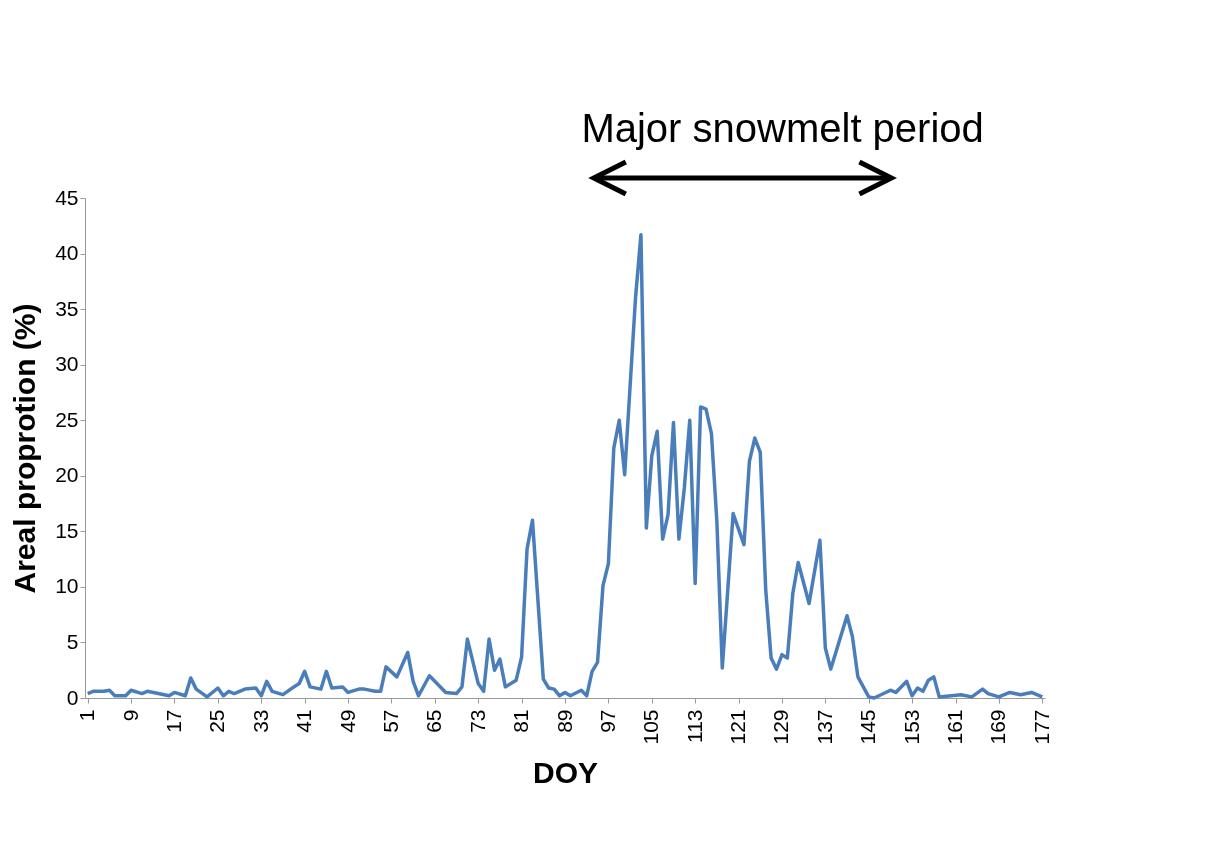 The width and height of the screenshot is (1219, 866). I want to click on x-tick-label: 121, so click(738, 727).